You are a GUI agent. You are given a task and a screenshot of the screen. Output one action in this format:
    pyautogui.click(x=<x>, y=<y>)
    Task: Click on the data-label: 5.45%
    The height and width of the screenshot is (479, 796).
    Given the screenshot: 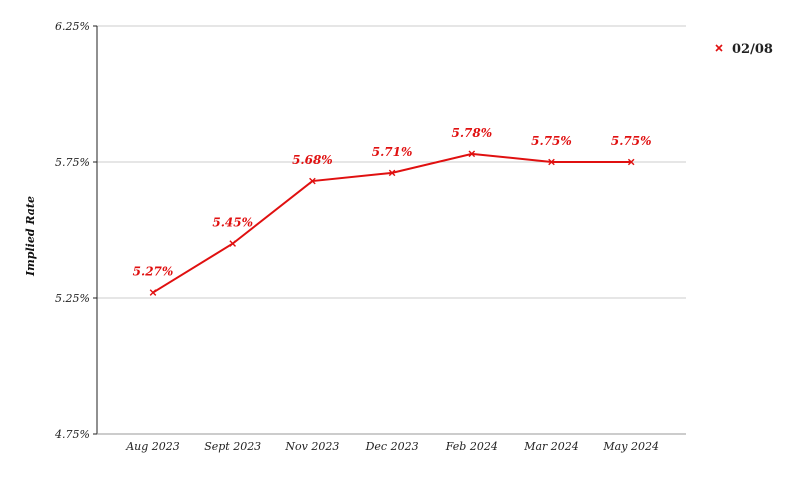 What is the action you would take?
    pyautogui.click(x=232, y=223)
    